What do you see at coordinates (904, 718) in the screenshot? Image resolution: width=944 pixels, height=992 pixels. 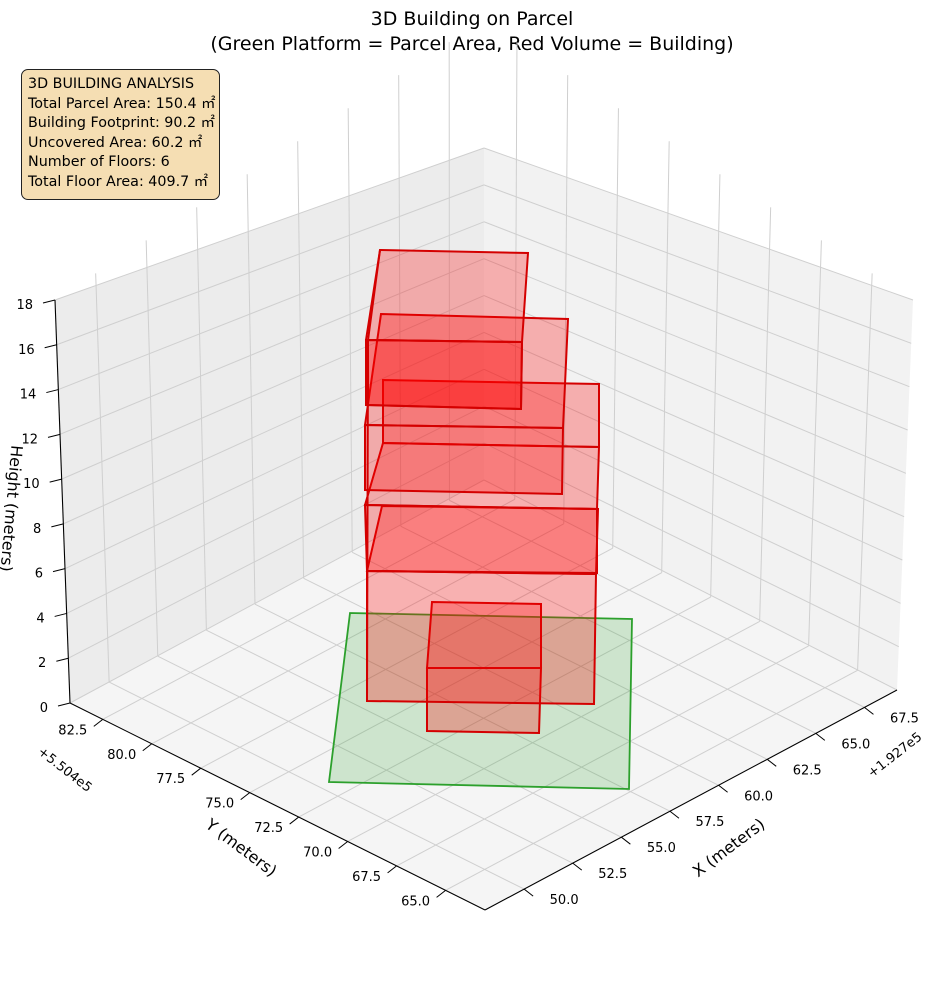 I see `x-tick-label: 67.5` at bounding box center [904, 718].